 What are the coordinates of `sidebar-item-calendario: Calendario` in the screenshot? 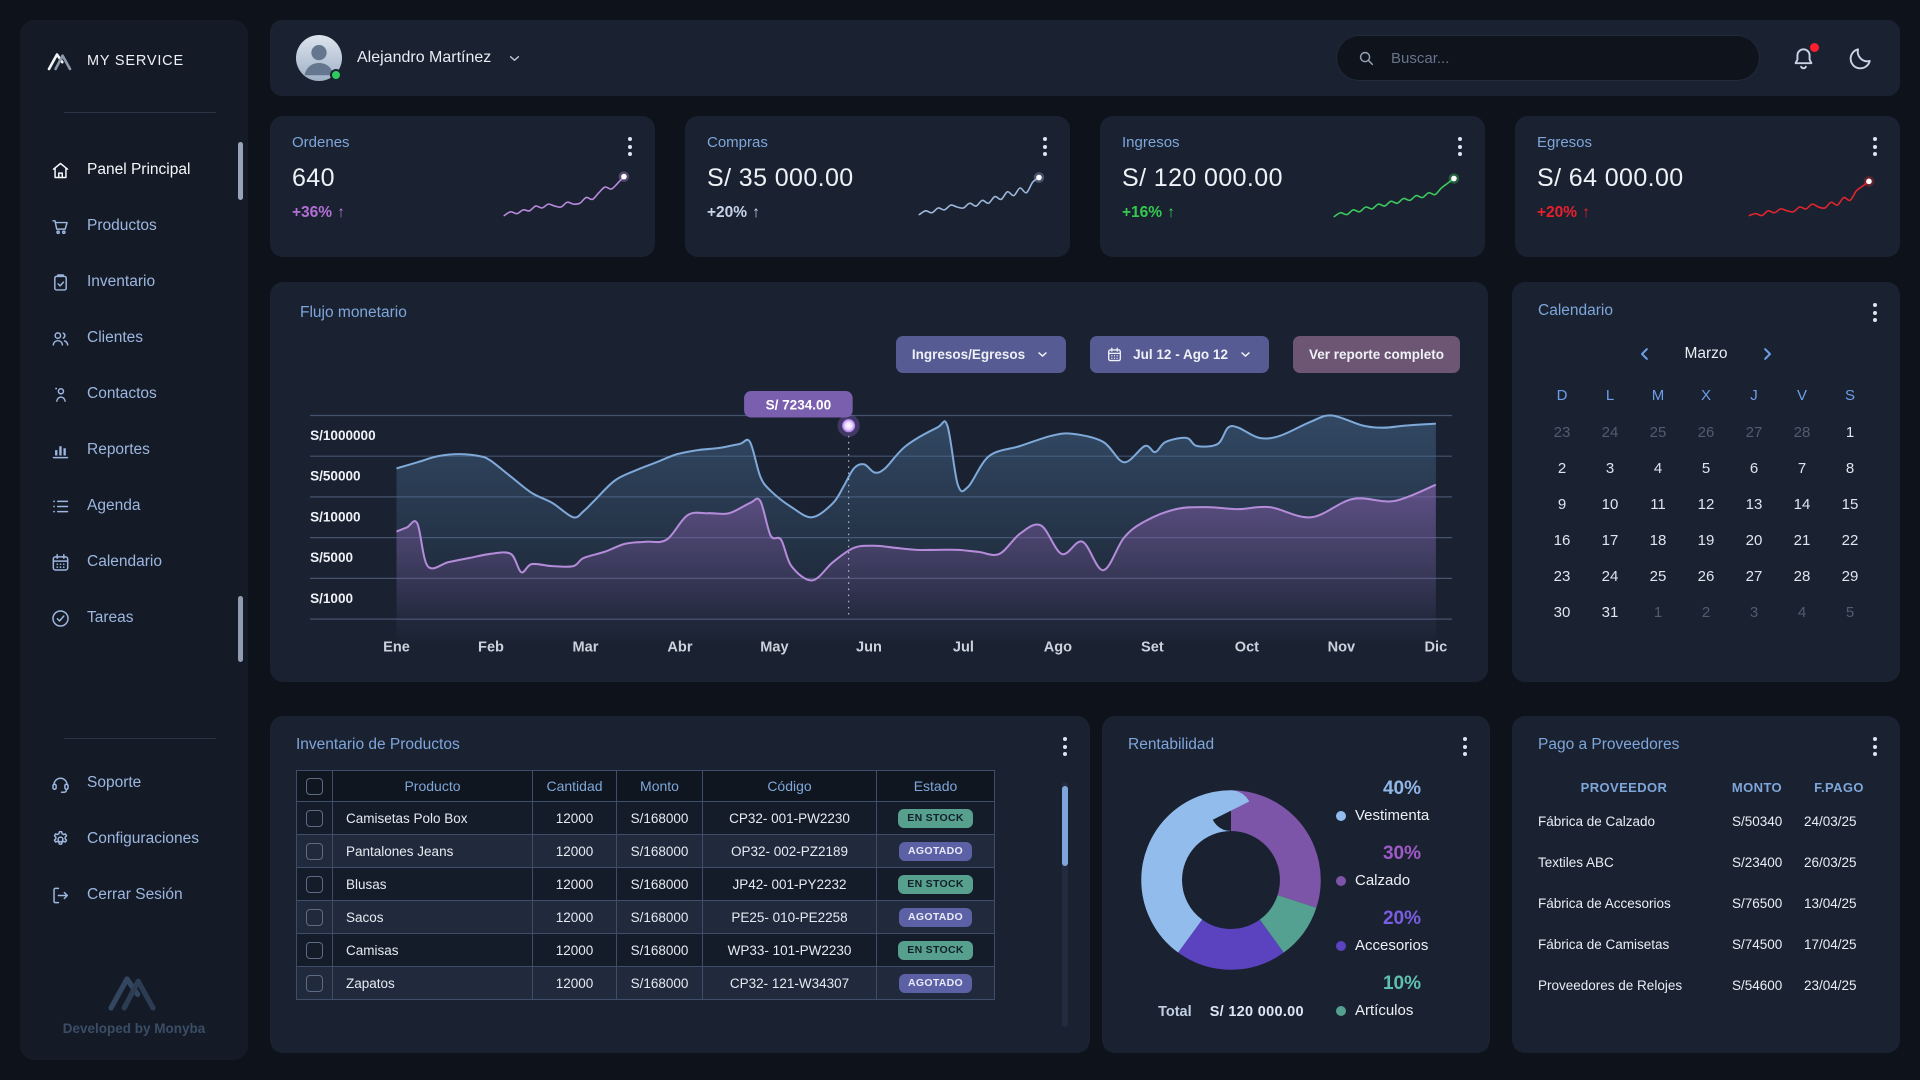 It's located at (144, 562).